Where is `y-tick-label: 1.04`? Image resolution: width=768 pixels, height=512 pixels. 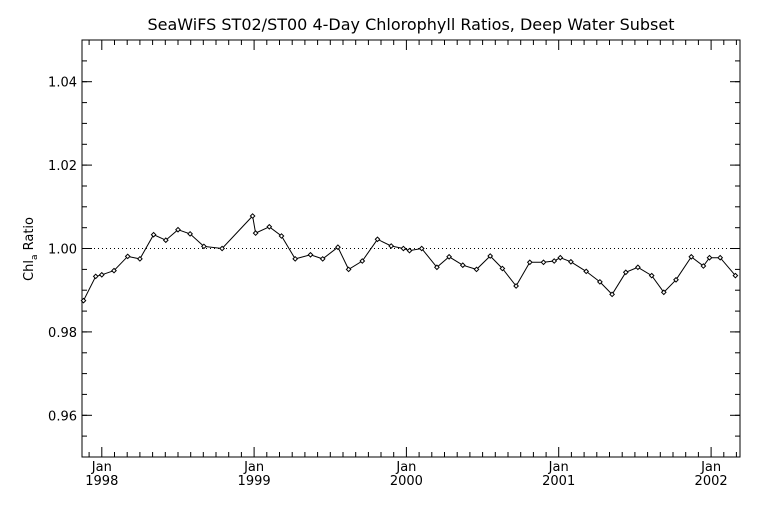
y-tick-label: 1.04 is located at coordinates (62, 83).